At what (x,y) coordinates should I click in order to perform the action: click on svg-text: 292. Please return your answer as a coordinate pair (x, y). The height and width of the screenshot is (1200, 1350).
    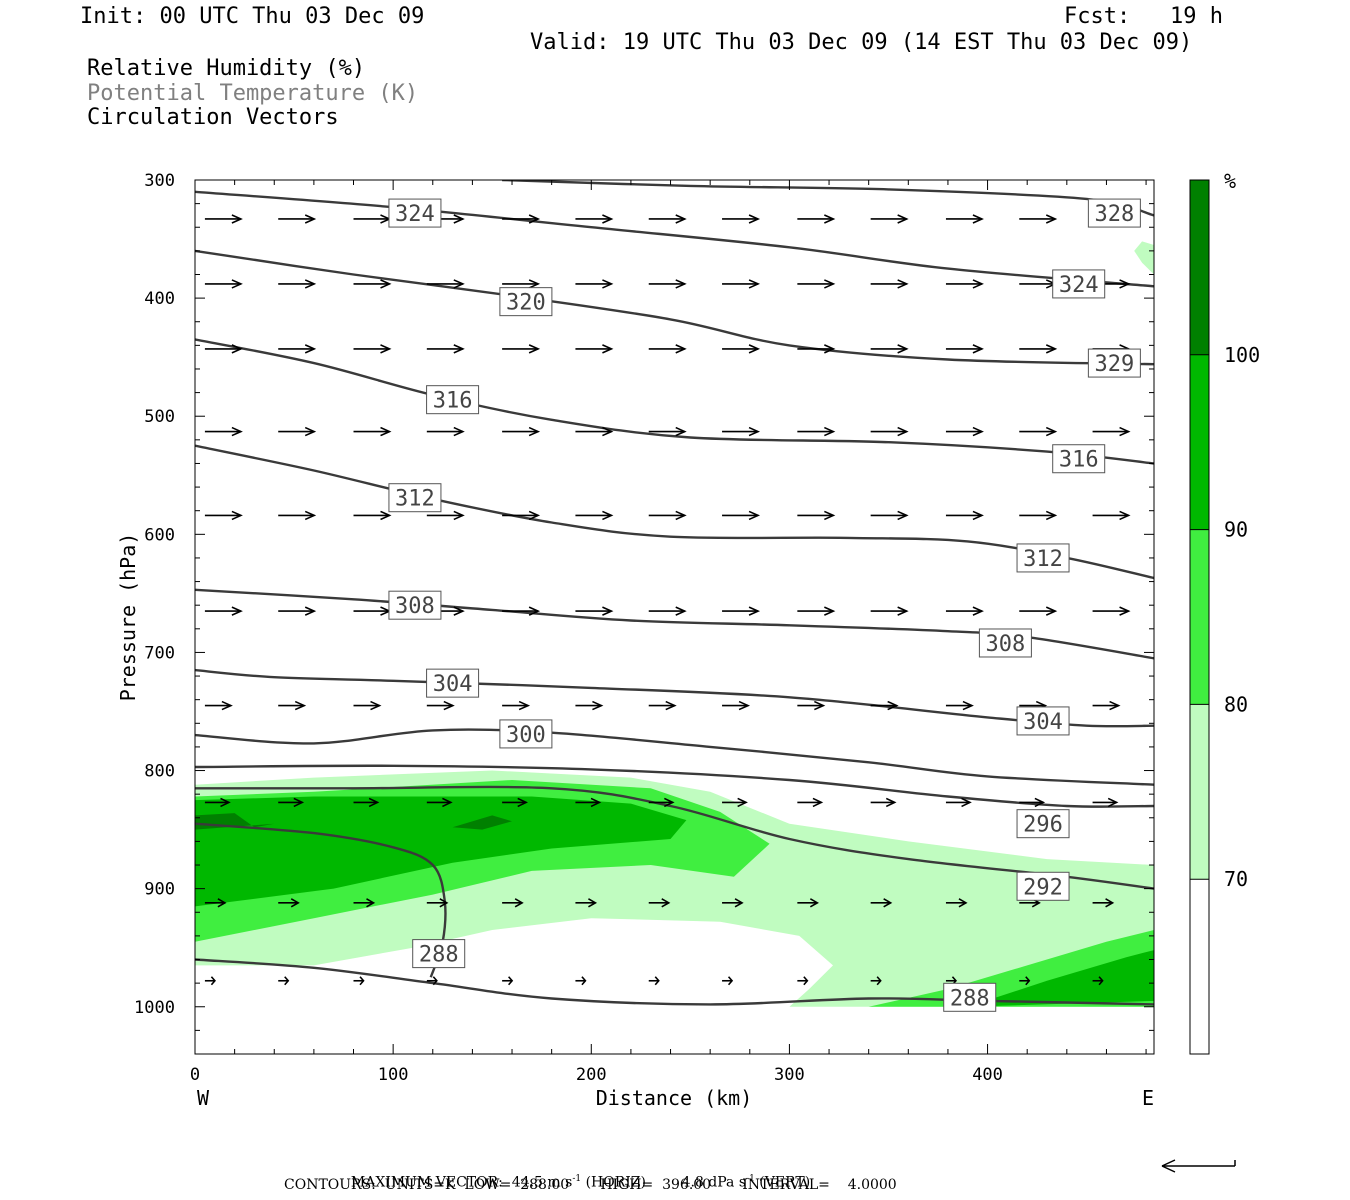
    Looking at the image, I should click on (1043, 887).